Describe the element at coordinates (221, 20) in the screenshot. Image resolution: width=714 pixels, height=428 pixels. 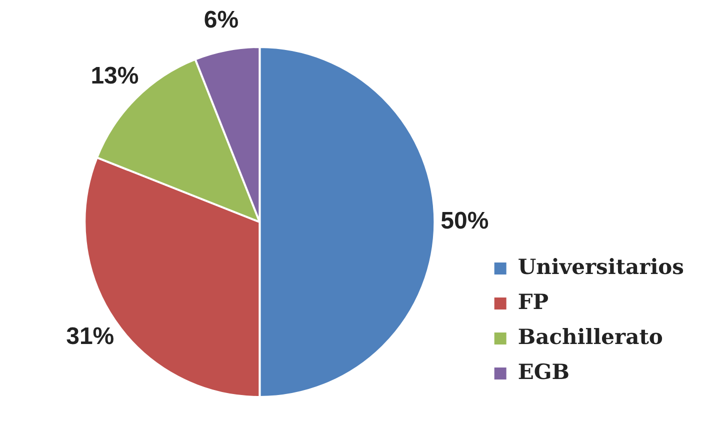
I see `data-label: 6%` at that location.